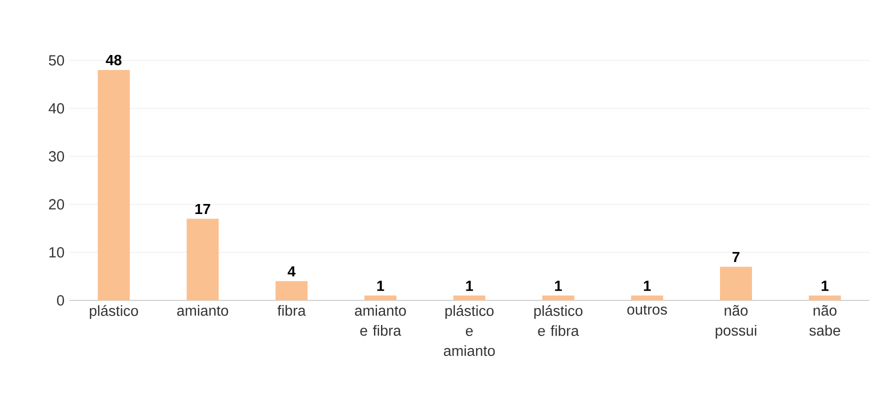 Image resolution: width=885 pixels, height=415 pixels. What do you see at coordinates (380, 320) in the screenshot?
I see `x-tick-label: amianto e fibra` at bounding box center [380, 320].